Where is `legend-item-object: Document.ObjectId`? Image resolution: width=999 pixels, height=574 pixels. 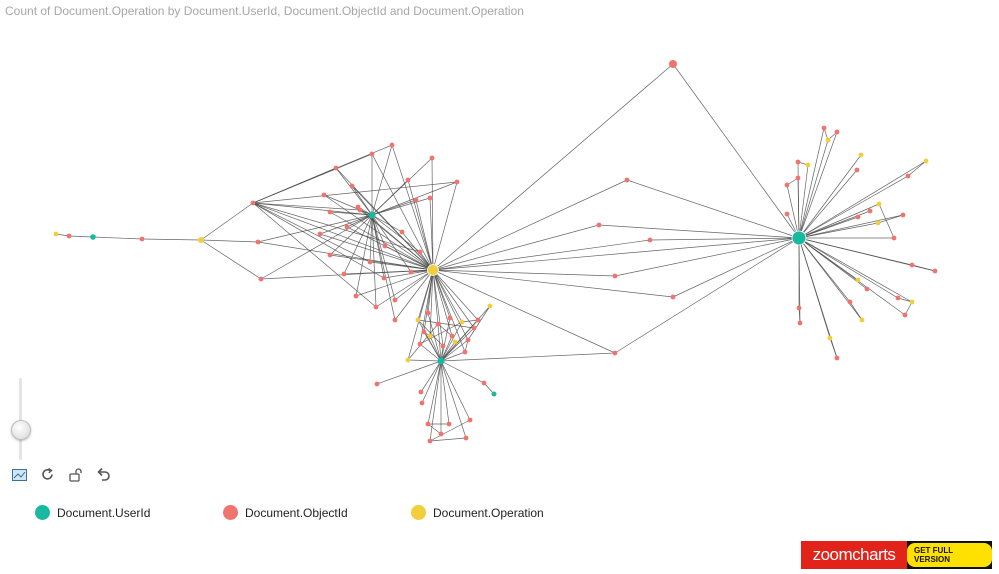
legend-item-object: Document.ObjectId is located at coordinates (285, 512).